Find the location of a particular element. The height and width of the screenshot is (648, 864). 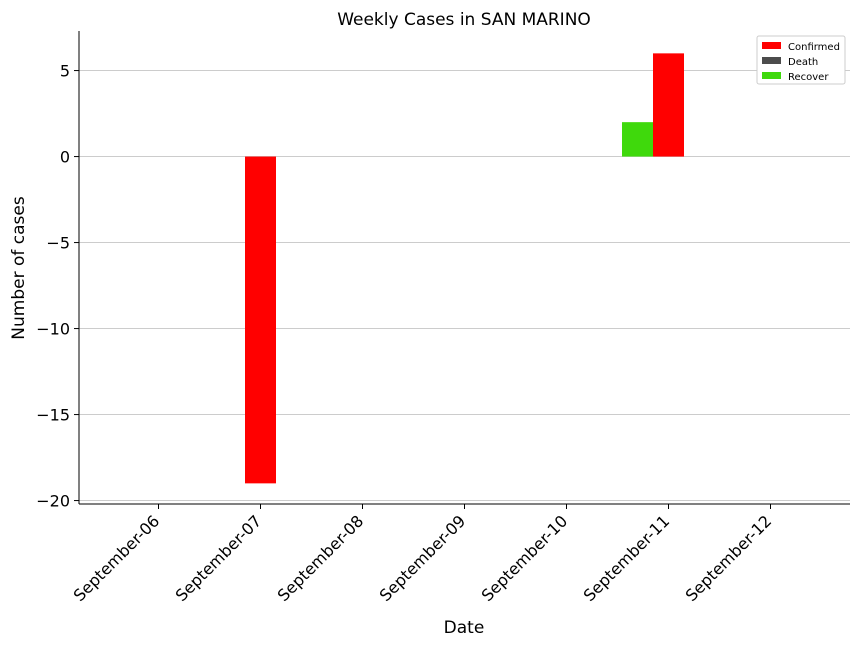

y-tick-label: −20 is located at coordinates (53, 501).